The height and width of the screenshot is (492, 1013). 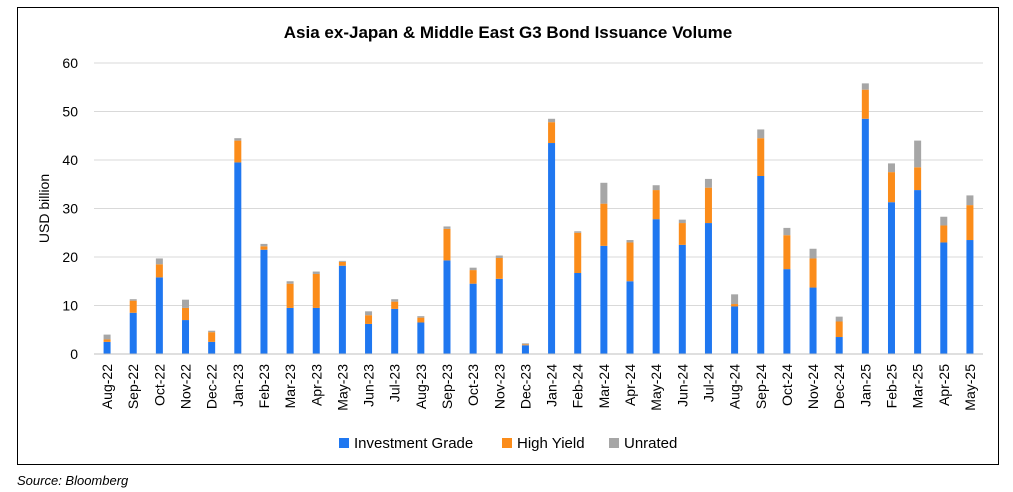 What do you see at coordinates (813, 386) in the screenshot?
I see `x-tick-label: Nov-24` at bounding box center [813, 386].